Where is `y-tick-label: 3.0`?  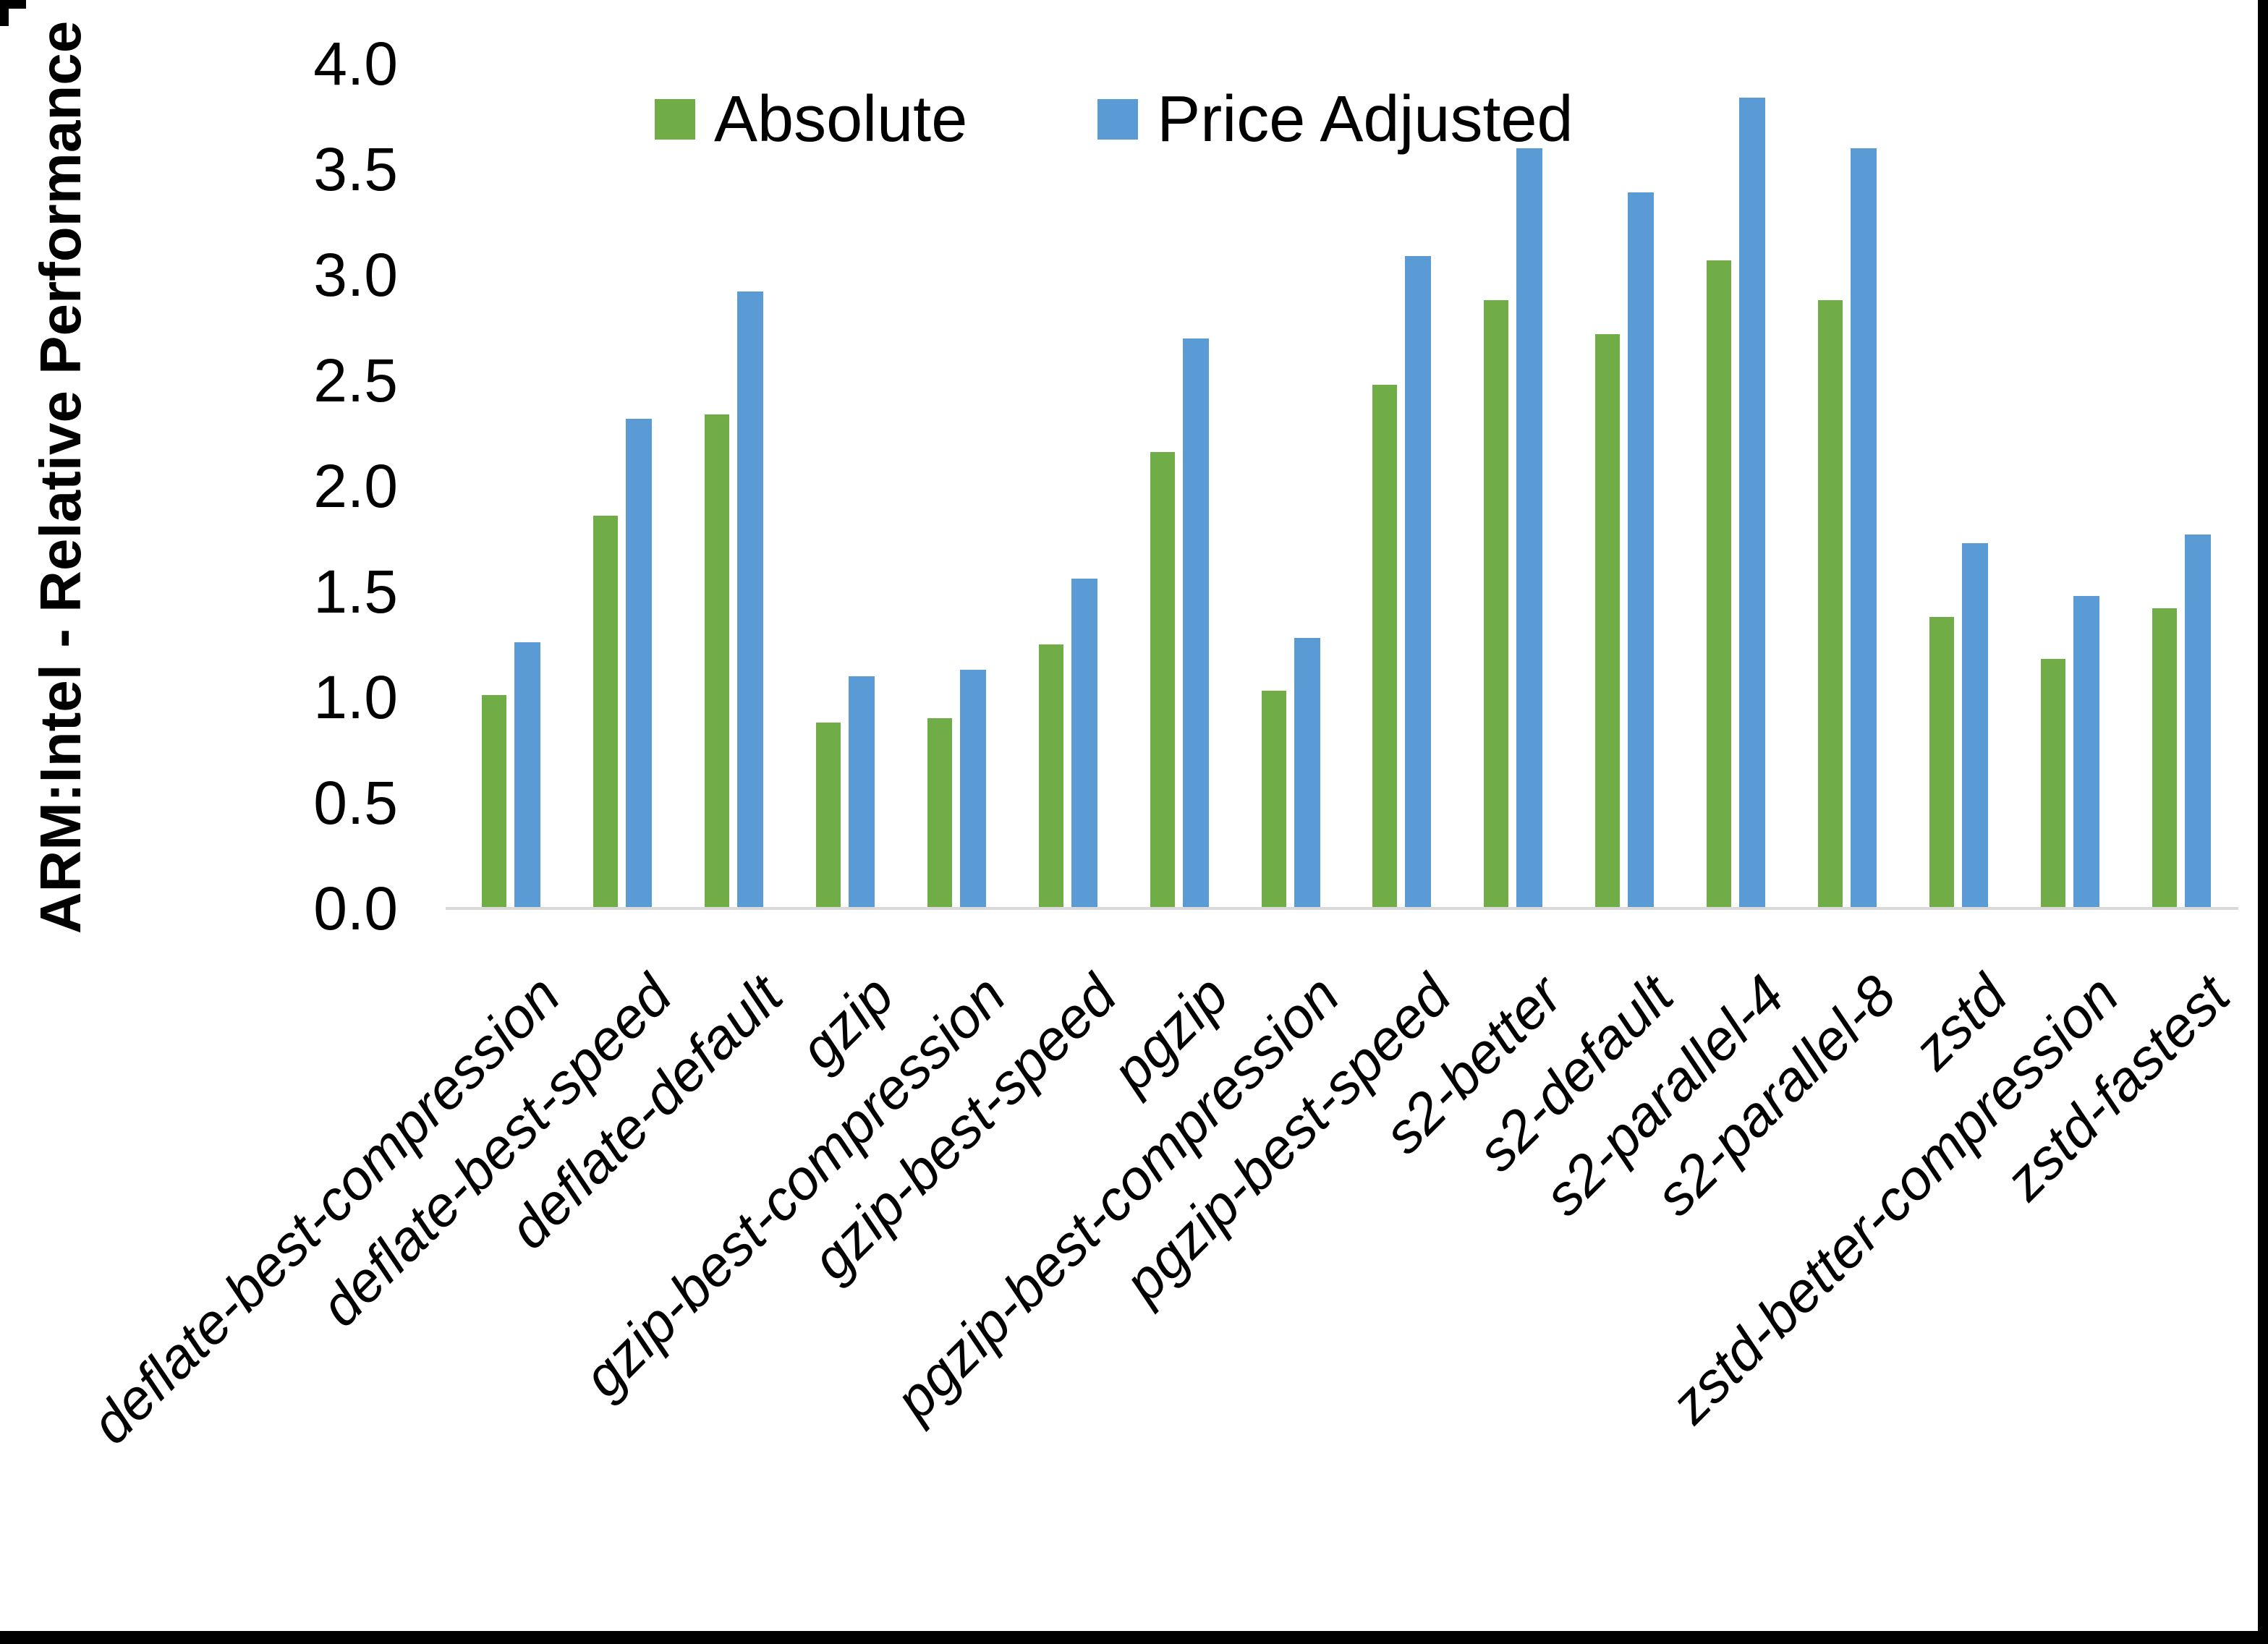
y-tick-label: 3.0 is located at coordinates (355, 275).